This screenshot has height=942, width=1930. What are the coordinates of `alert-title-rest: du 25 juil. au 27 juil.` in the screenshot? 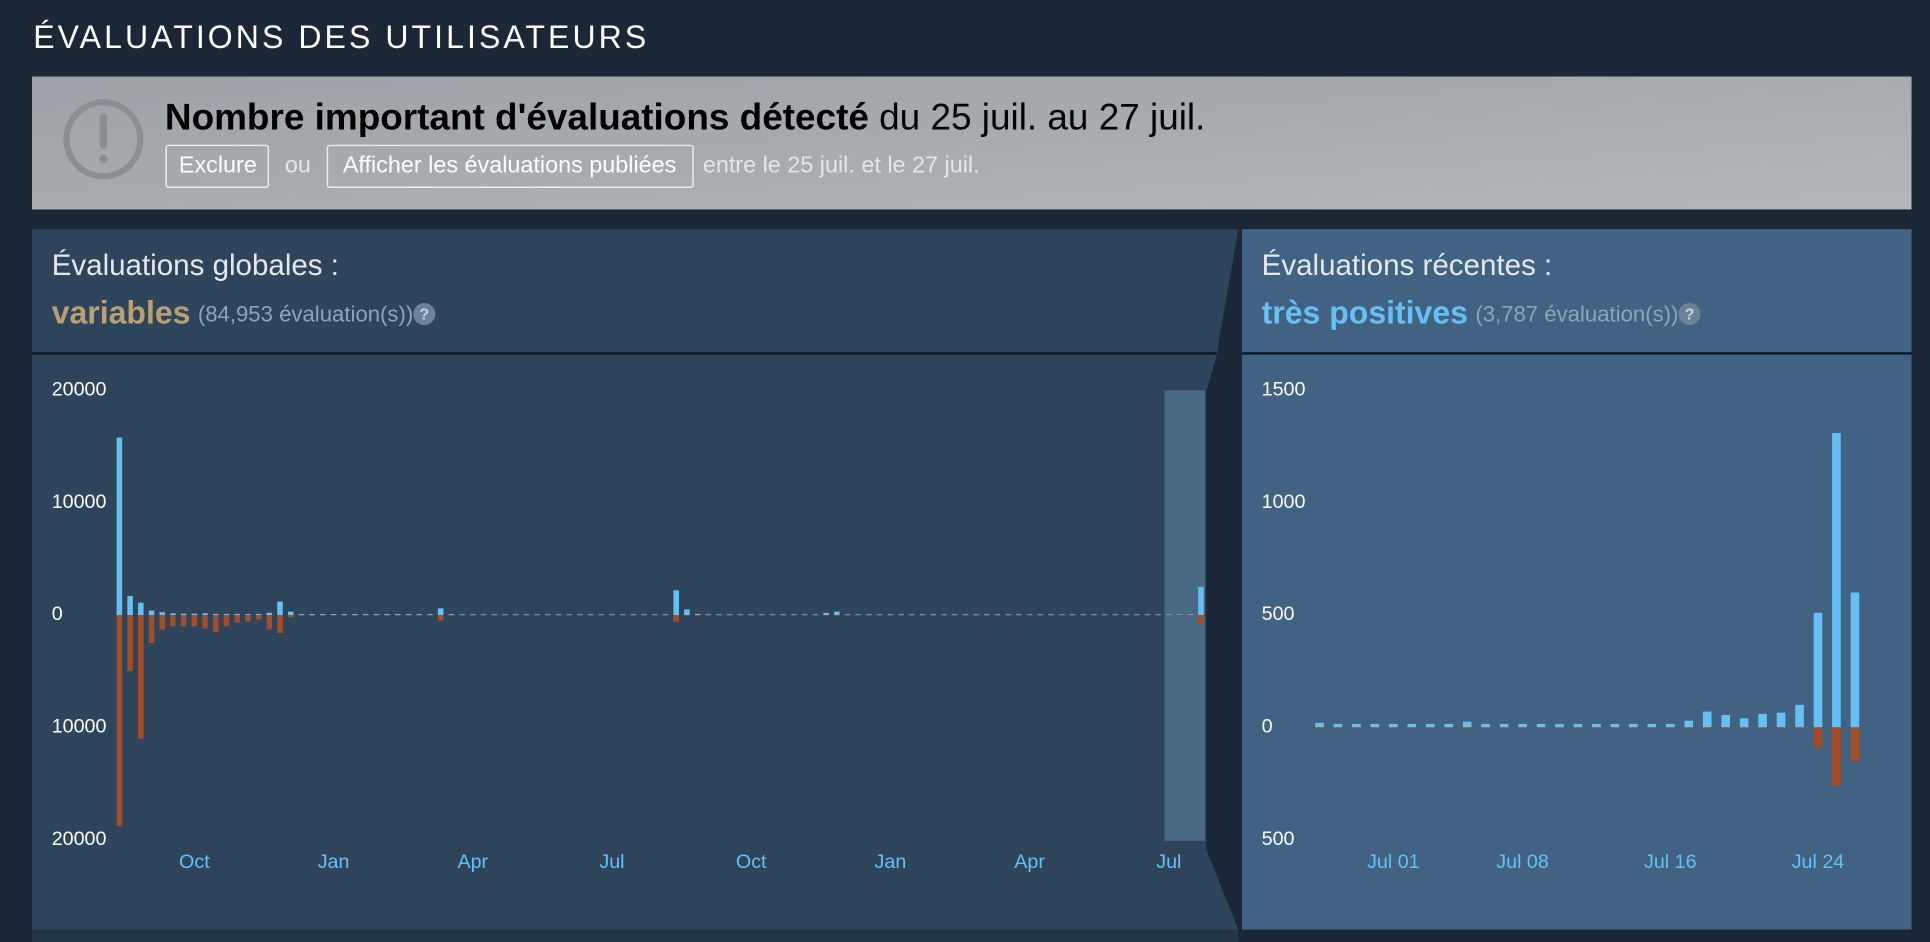 It's located at (1037, 116).